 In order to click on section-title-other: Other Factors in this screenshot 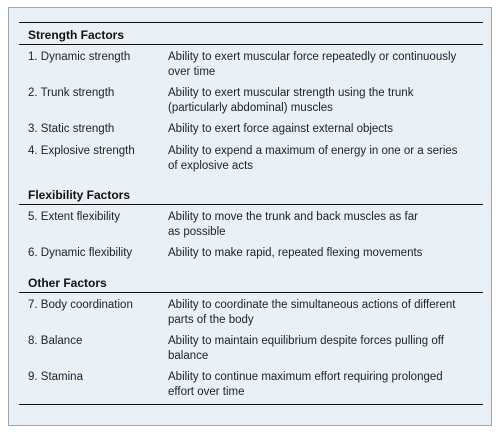, I will do `click(67, 283)`.